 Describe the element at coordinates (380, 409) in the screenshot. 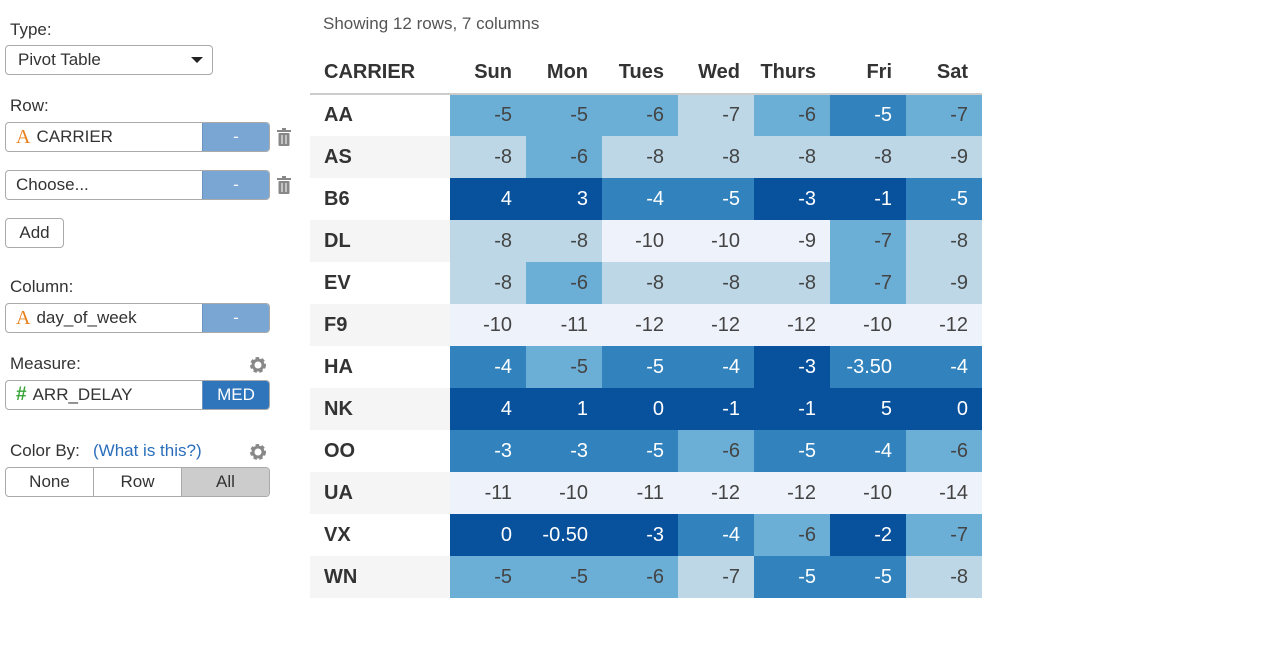

I see `row-header: NK` at that location.